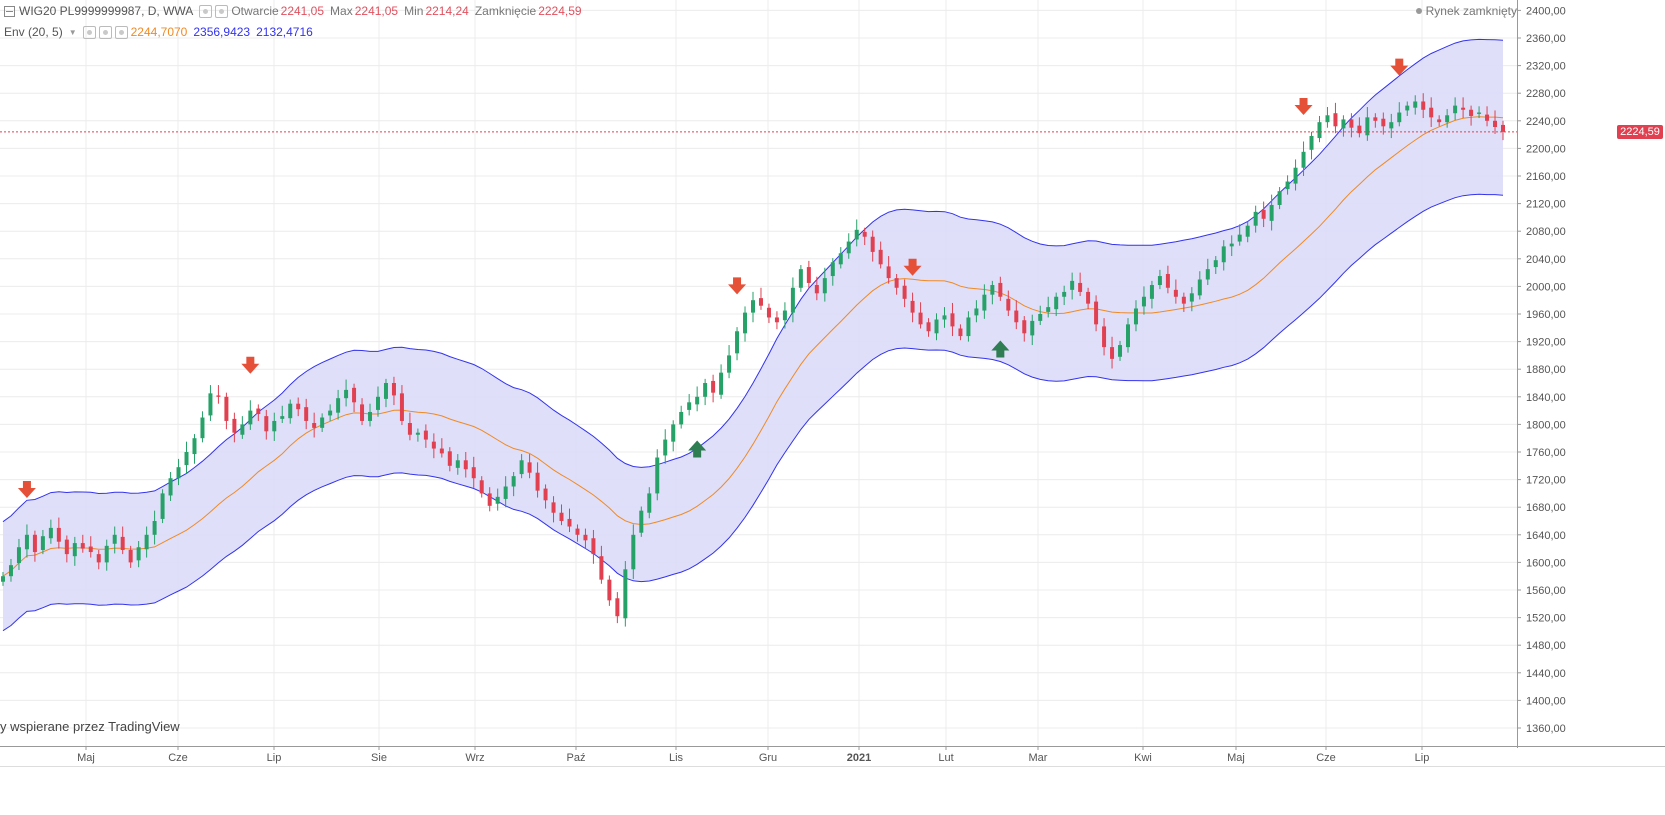  What do you see at coordinates (72, 32) in the screenshot?
I see `chevron-down-icon: ▼` at bounding box center [72, 32].